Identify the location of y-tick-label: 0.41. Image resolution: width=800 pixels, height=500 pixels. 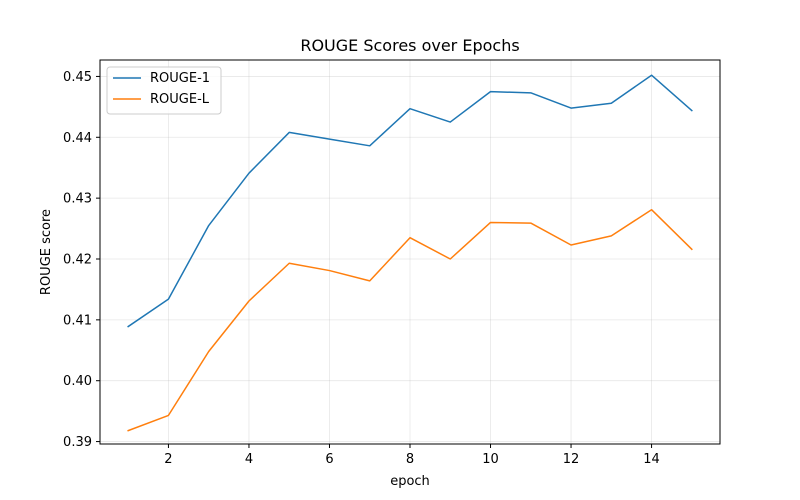
(77, 320).